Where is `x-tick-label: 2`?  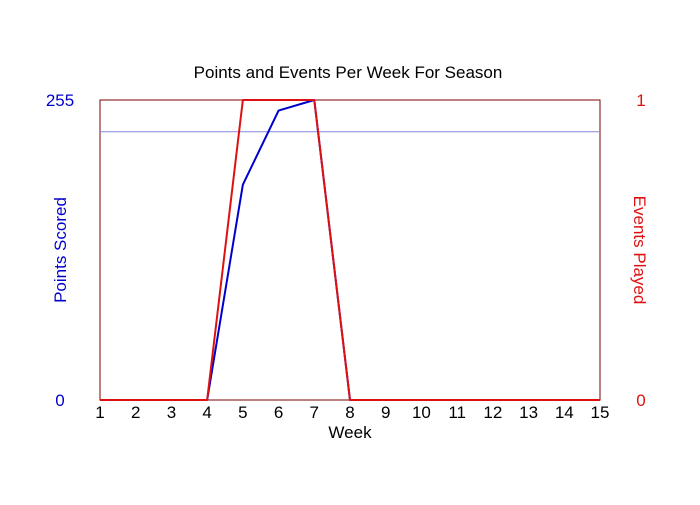 x-tick-label: 2 is located at coordinates (135, 412).